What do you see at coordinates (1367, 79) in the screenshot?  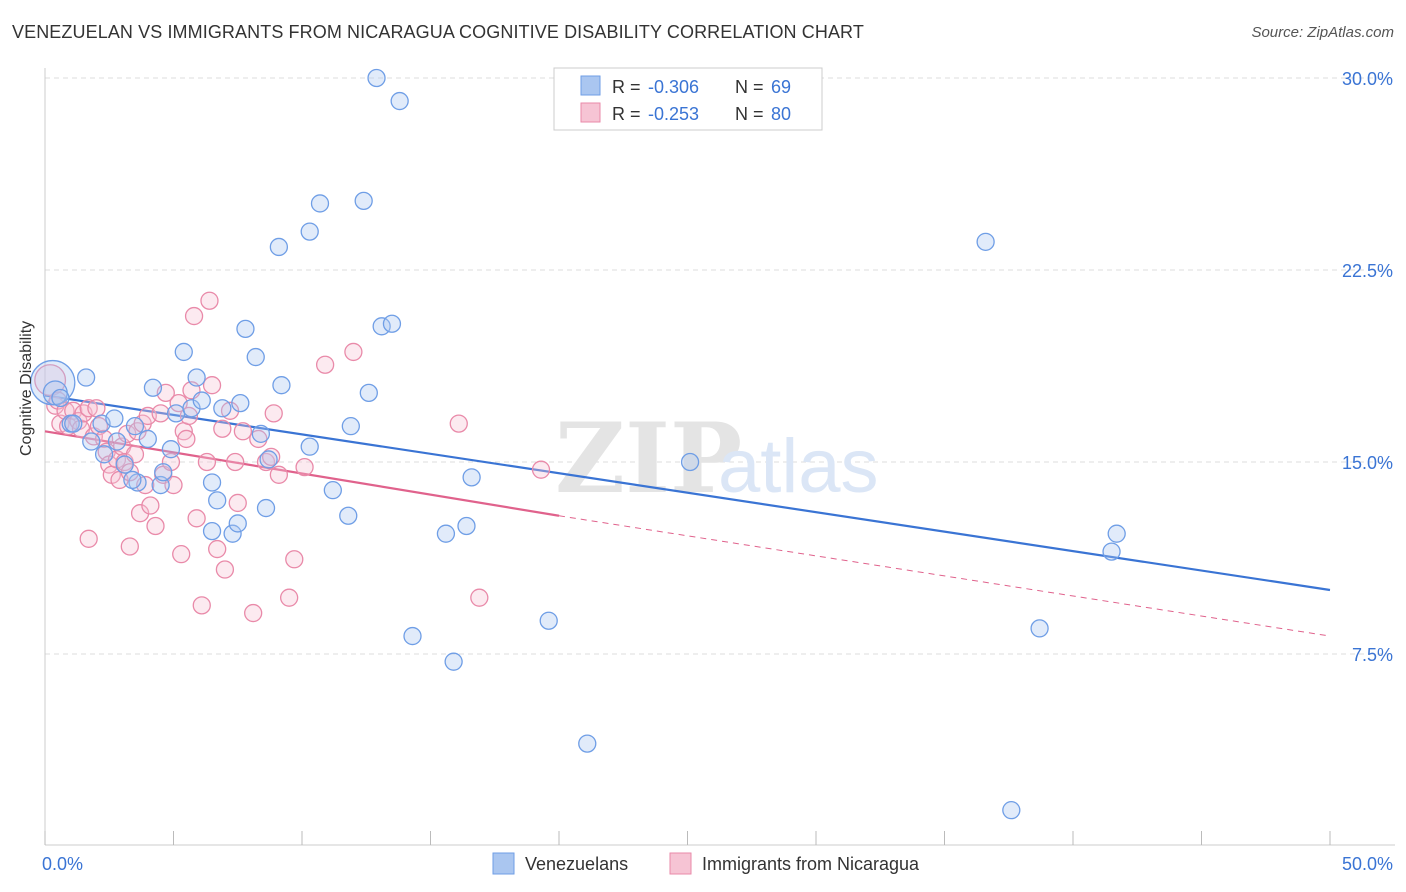 I see `y-tick-label: 30.0%` at bounding box center [1367, 79].